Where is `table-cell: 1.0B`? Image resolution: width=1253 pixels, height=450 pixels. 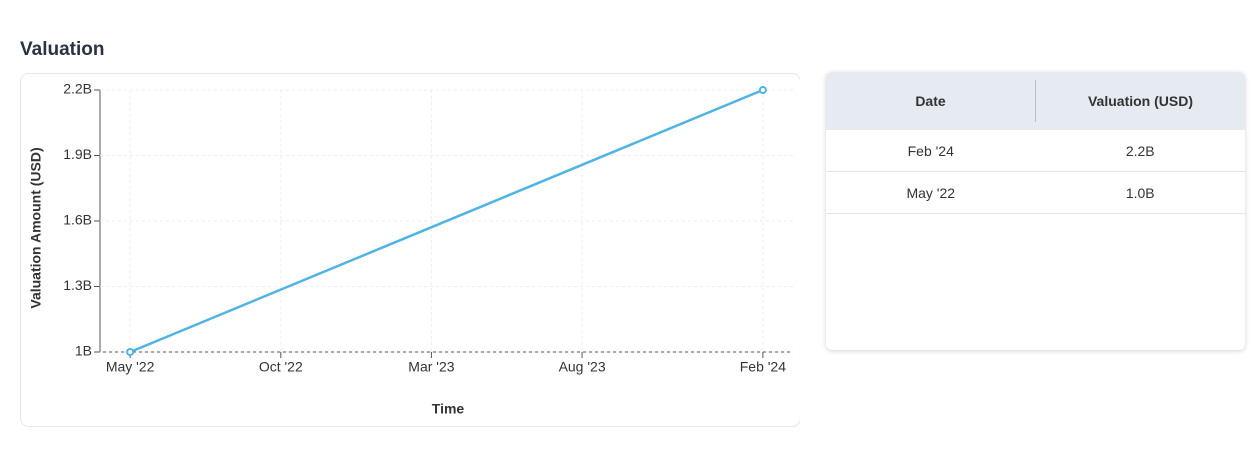
table-cell: 1.0B is located at coordinates (1140, 192).